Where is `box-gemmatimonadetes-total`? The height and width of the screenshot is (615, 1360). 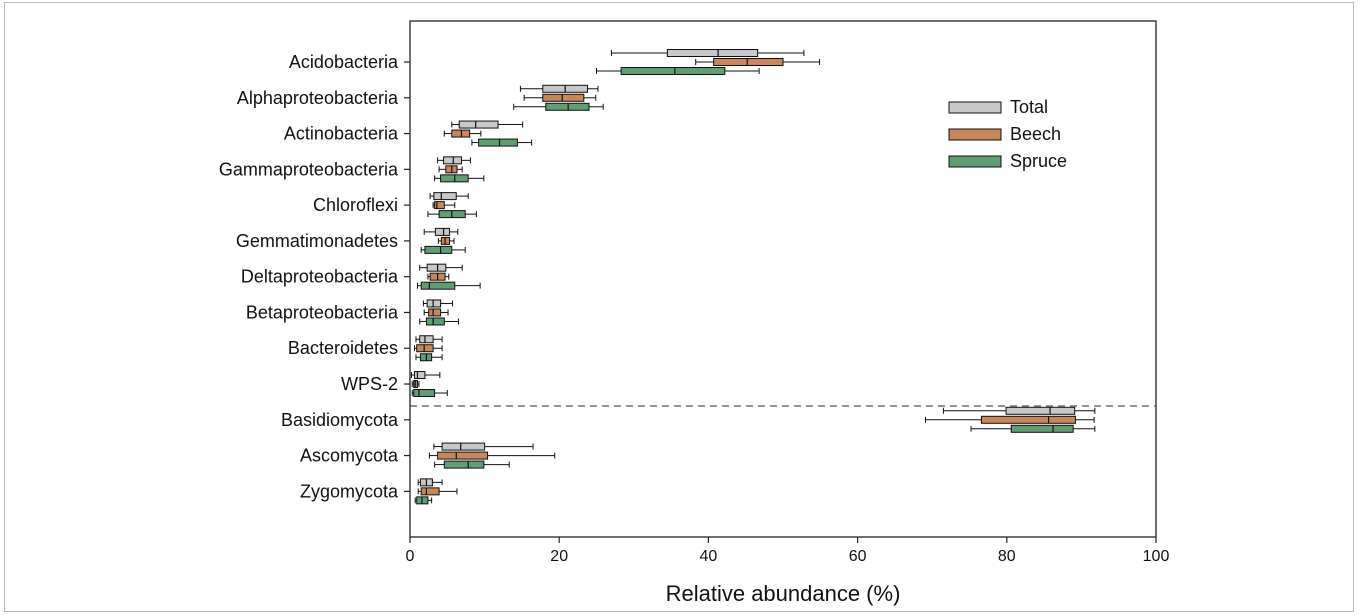
box-gemmatimonadetes-total is located at coordinates (441, 231).